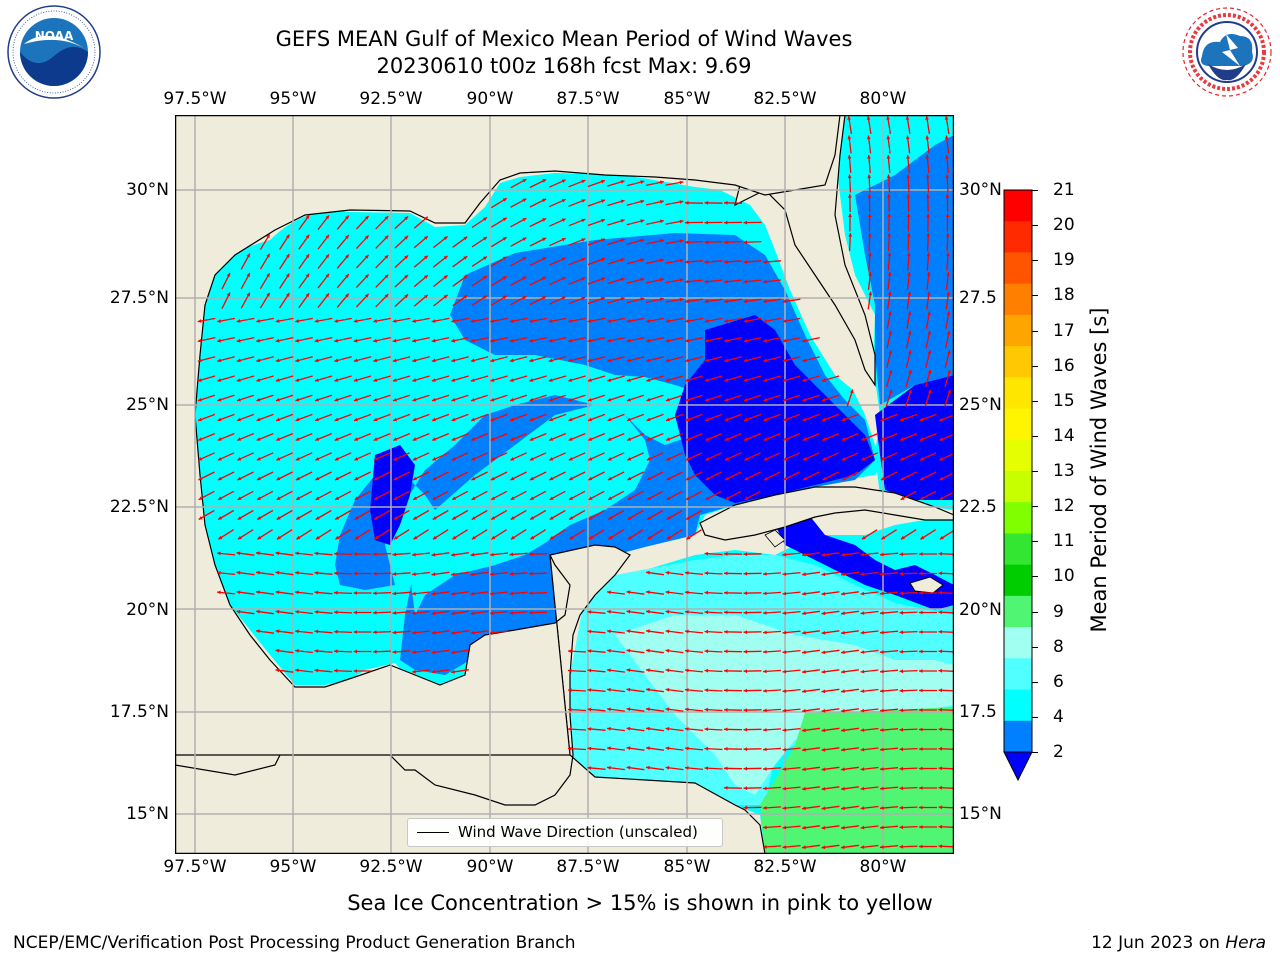 Image resolution: width=1280 pixels, height=960 pixels. What do you see at coordinates (147, 814) in the screenshot?
I see `latitude-label-left: 15°N` at bounding box center [147, 814].